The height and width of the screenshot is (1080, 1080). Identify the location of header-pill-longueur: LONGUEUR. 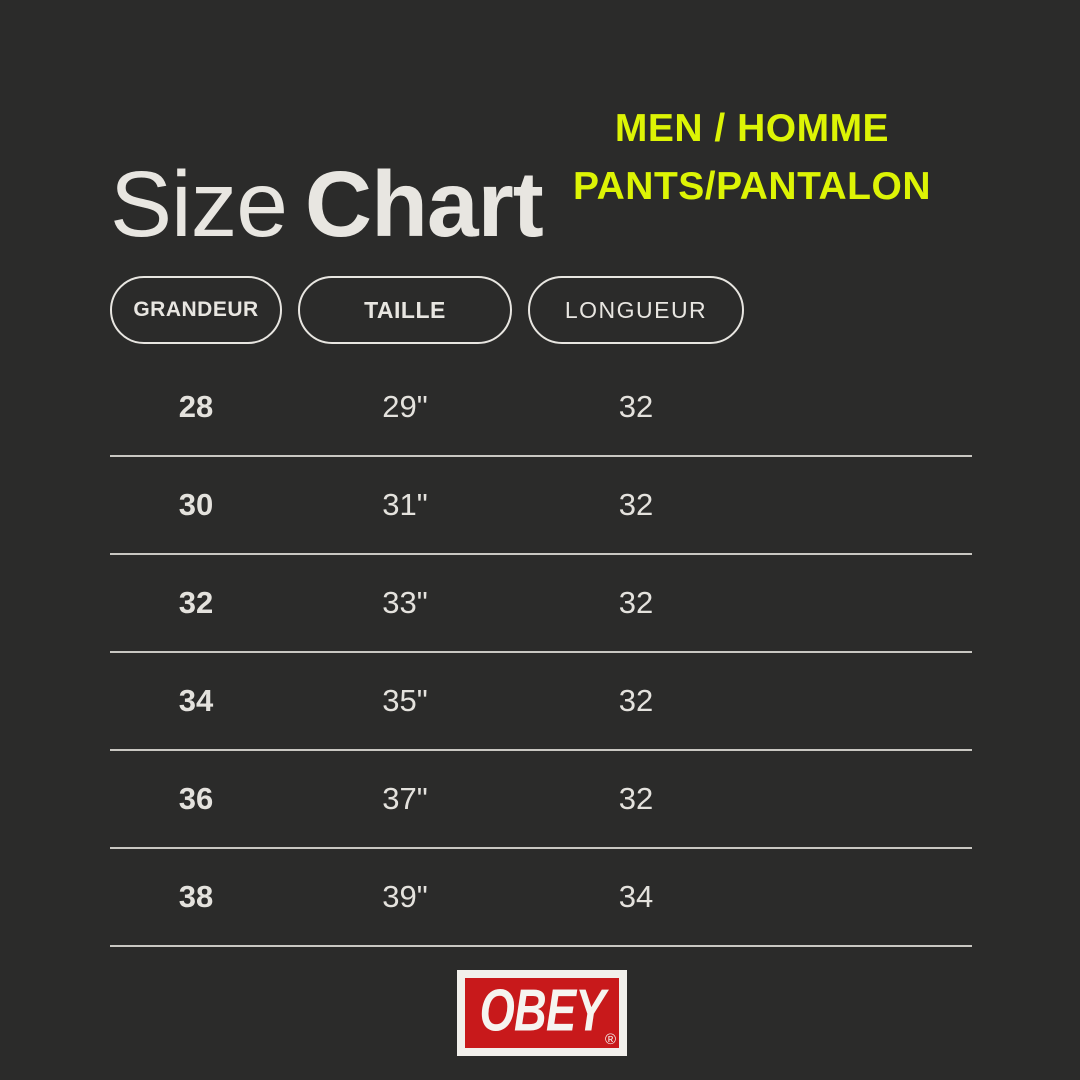
(636, 310).